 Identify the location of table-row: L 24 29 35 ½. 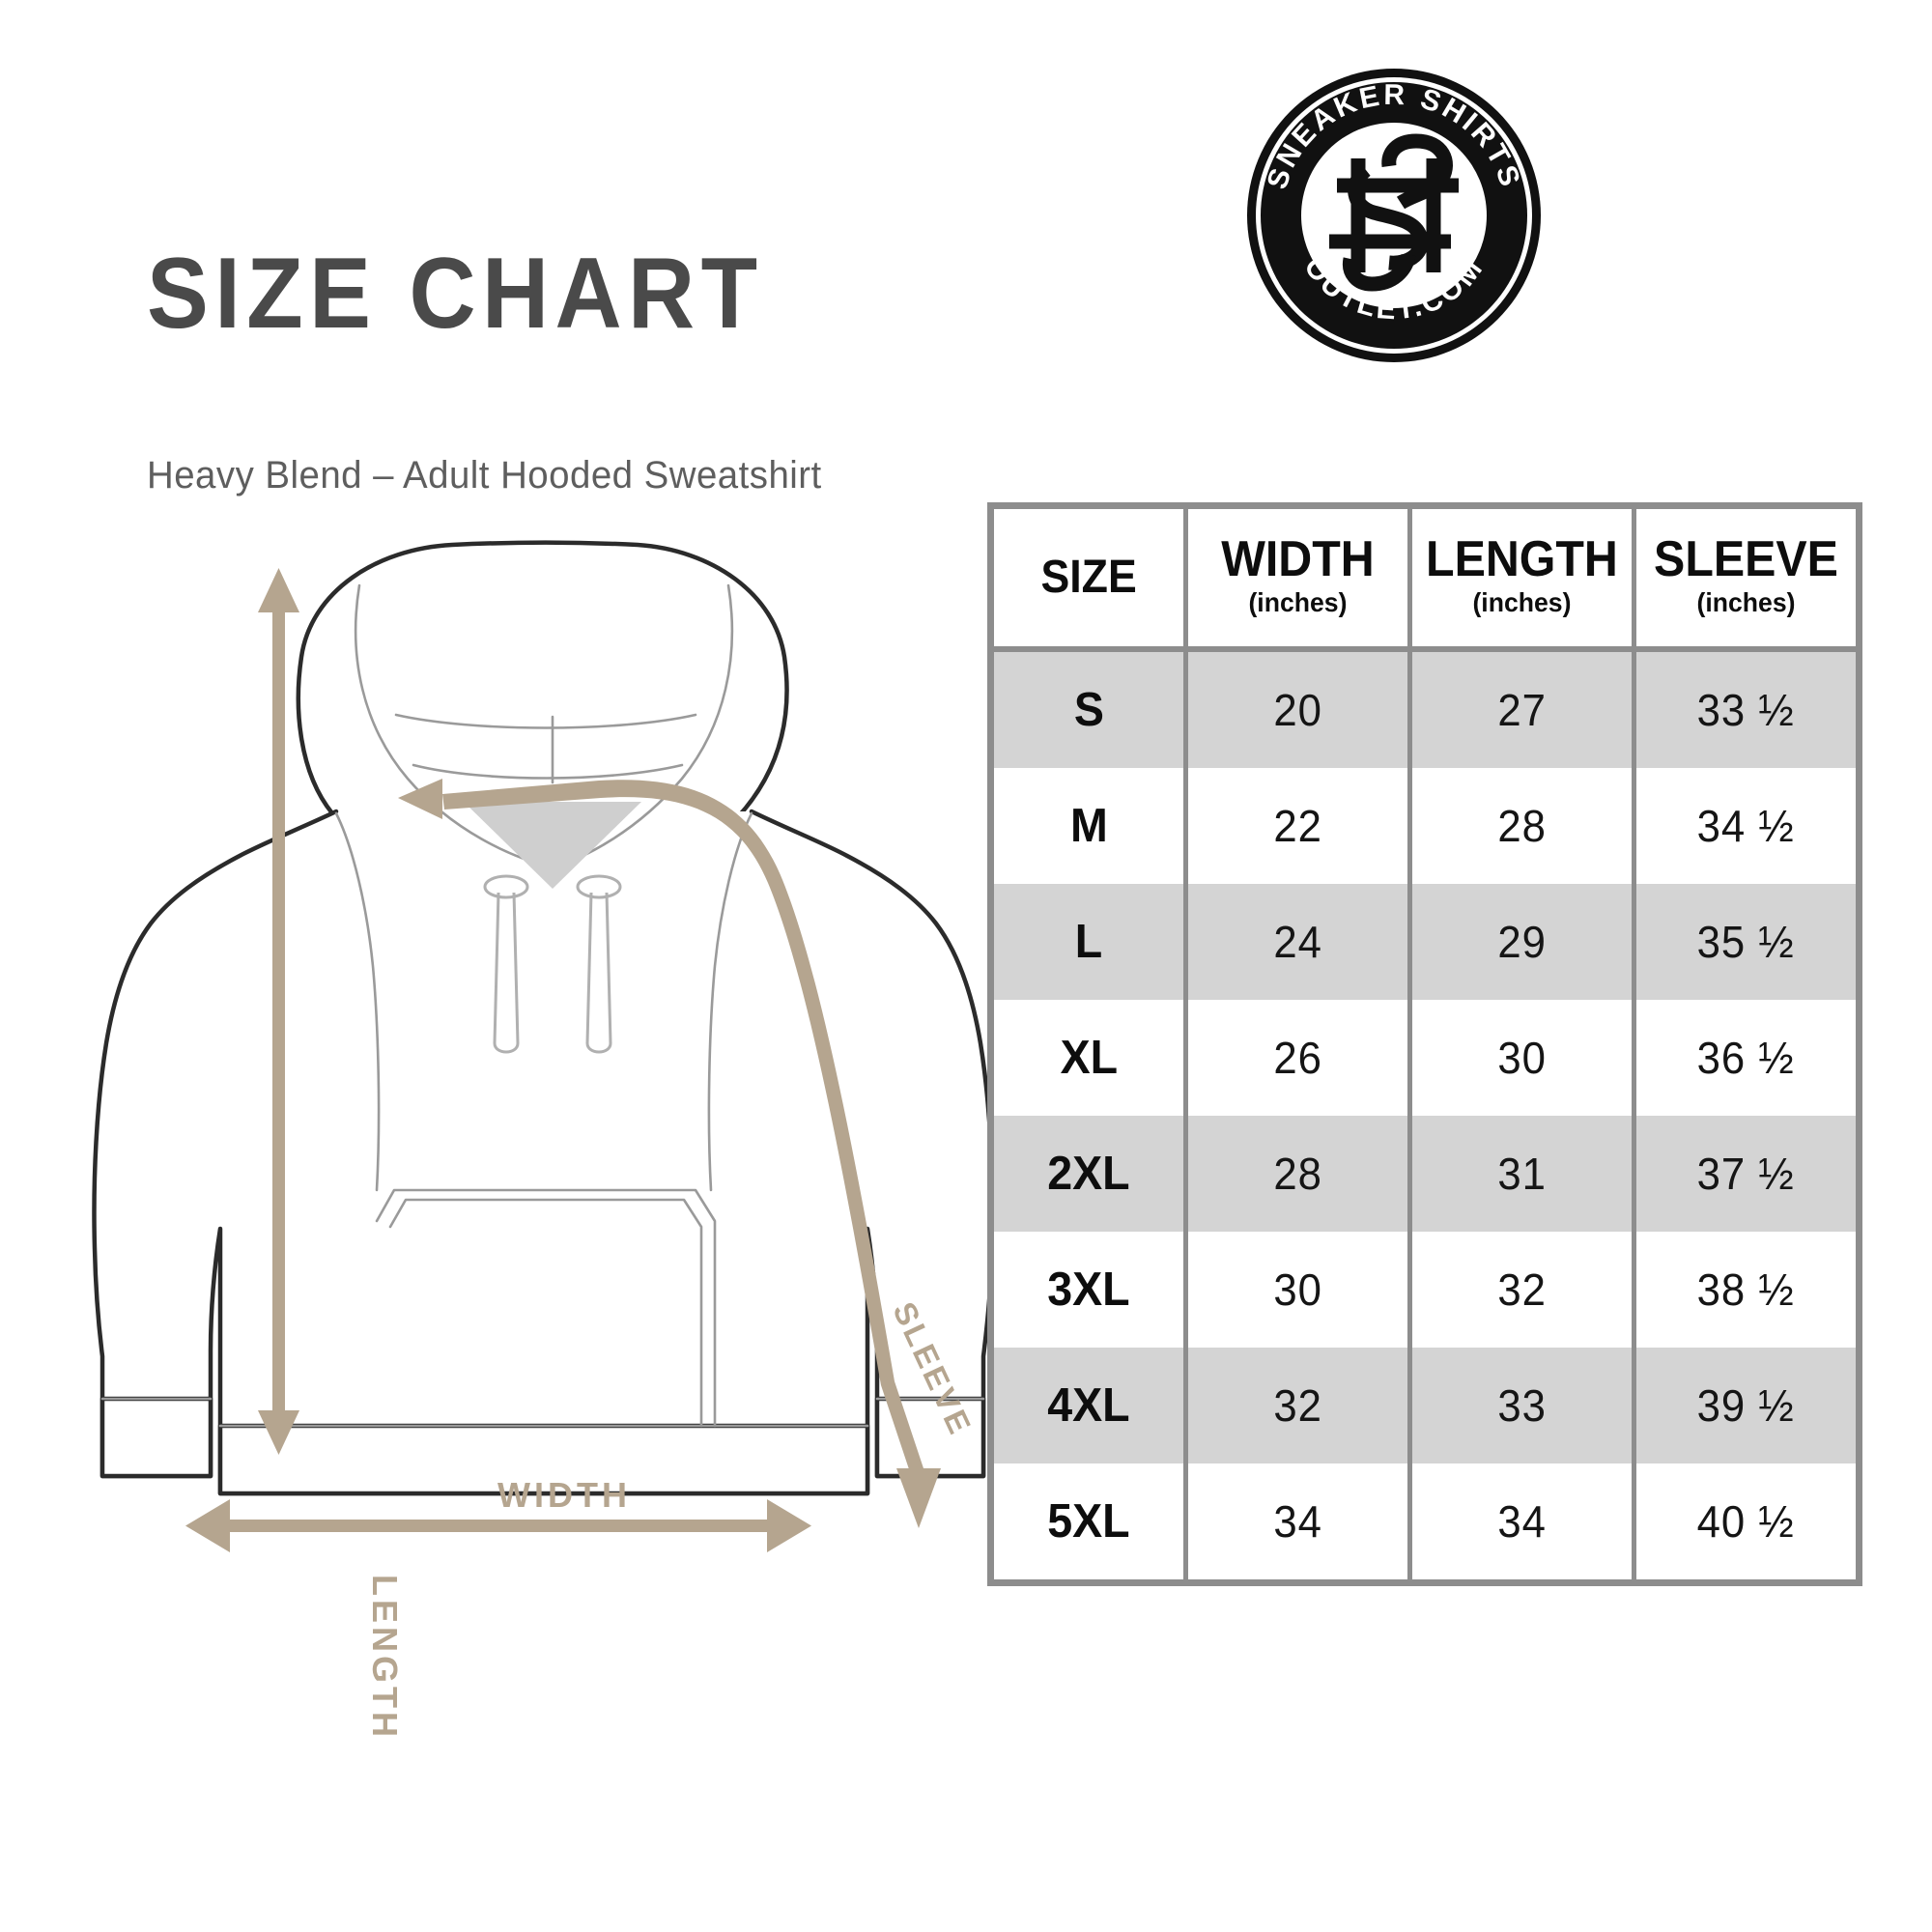
(1425, 942).